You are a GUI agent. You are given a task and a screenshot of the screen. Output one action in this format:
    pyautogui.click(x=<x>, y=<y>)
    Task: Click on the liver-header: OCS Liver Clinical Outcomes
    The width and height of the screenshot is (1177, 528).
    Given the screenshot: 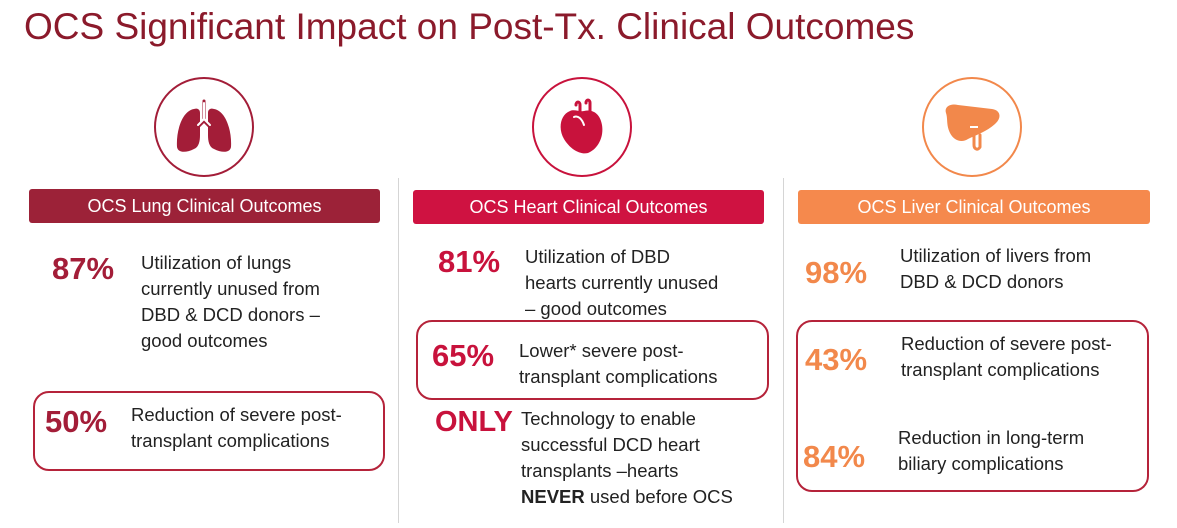 What is the action you would take?
    pyautogui.click(x=974, y=207)
    